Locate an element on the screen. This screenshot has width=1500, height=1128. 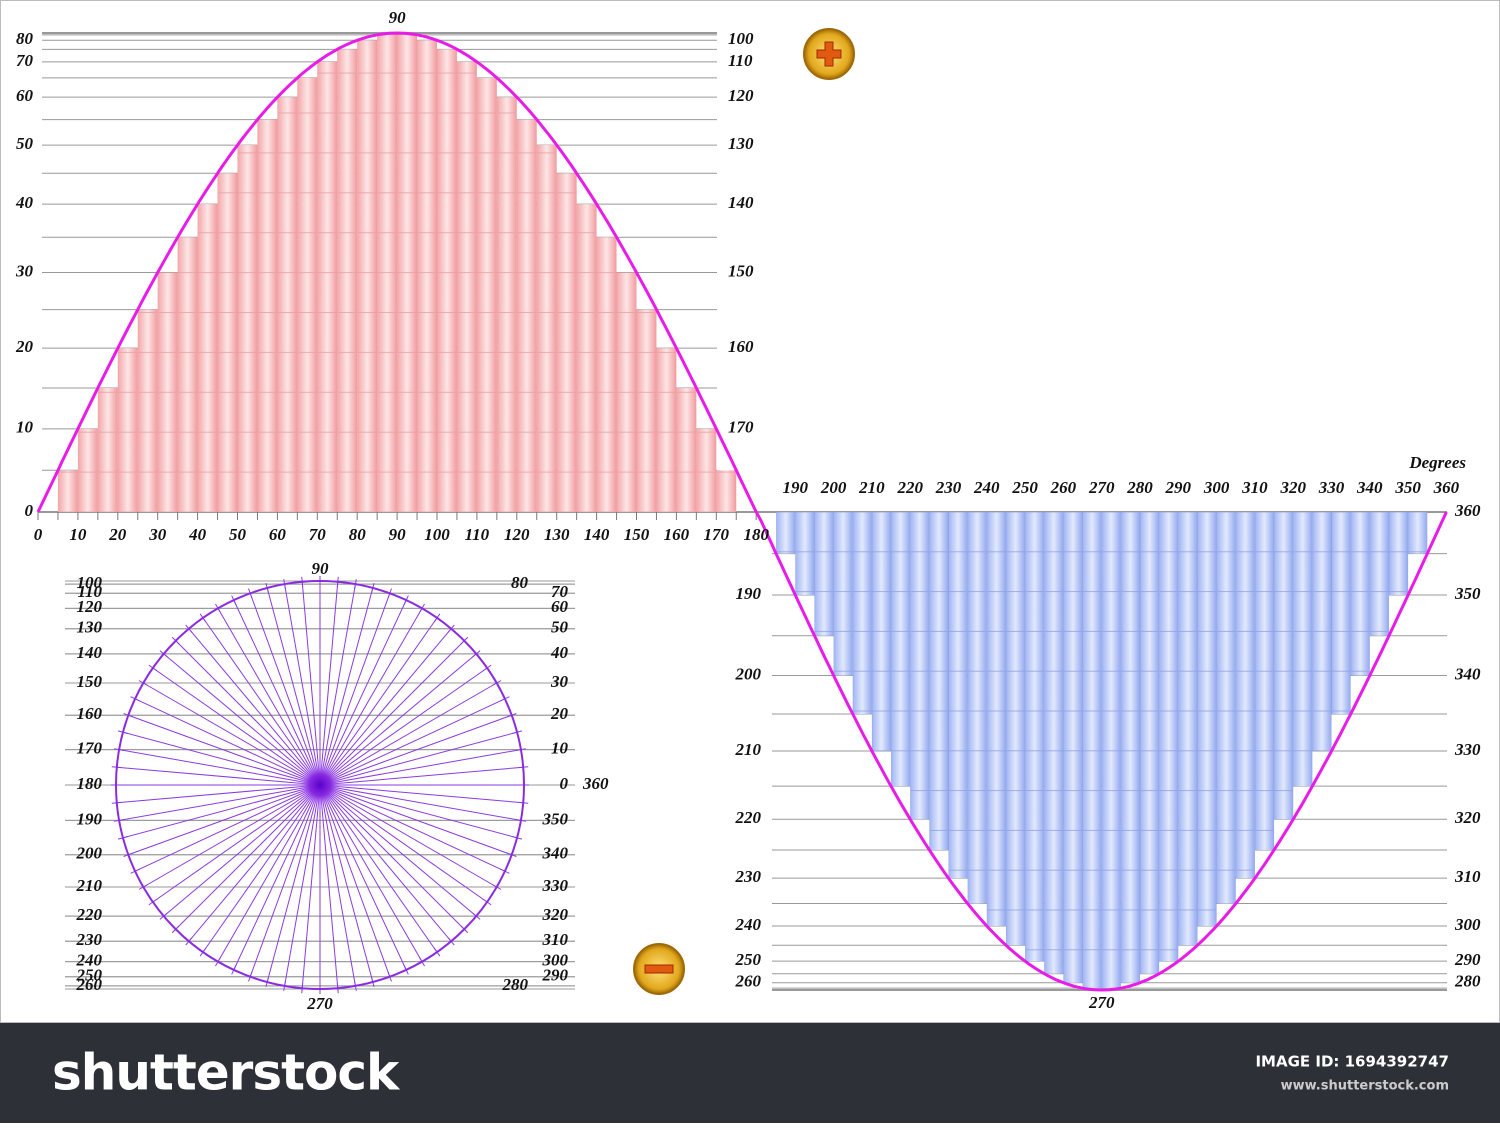
trough-label: 270 is located at coordinates (1101, 1002).